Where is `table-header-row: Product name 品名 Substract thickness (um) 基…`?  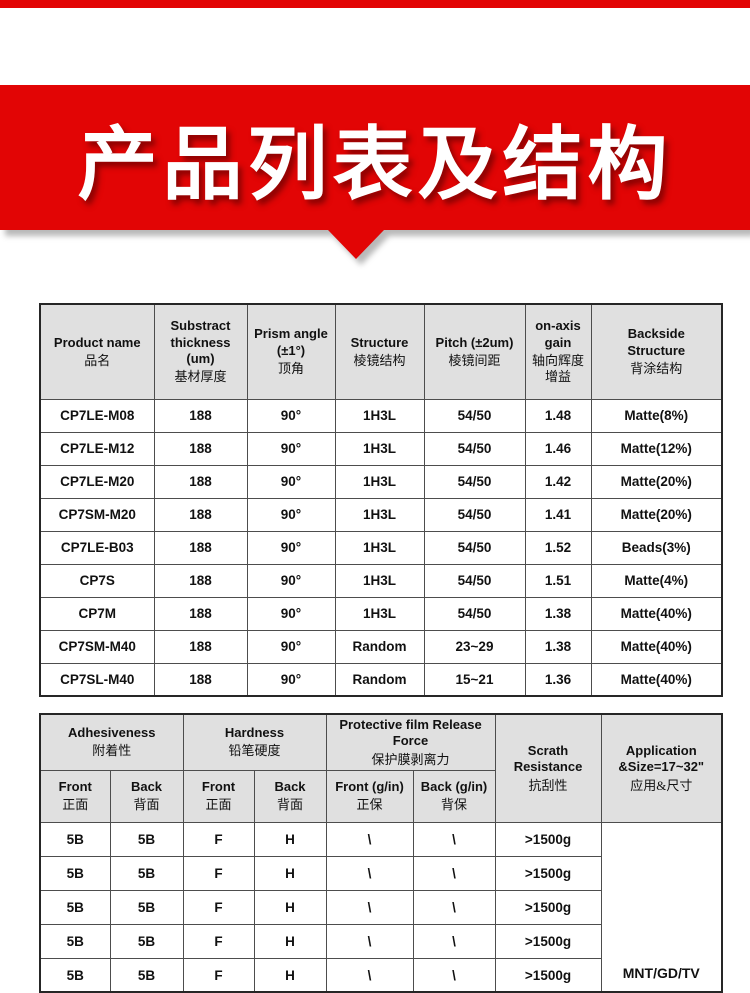
table-header-row: Product name 品名 Substract thickness (um) 基… is located at coordinates (381, 351).